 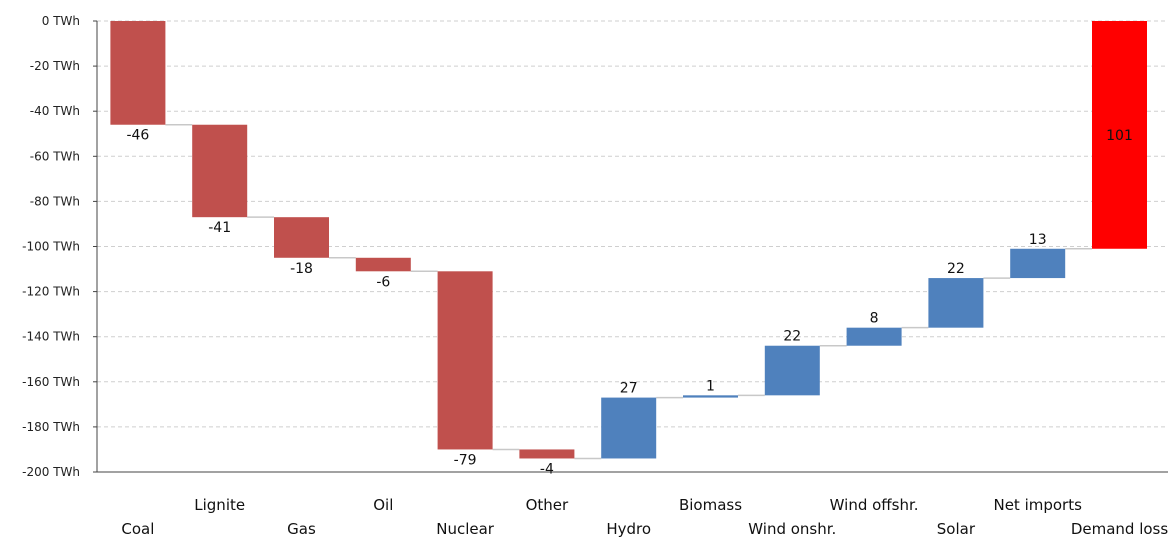 I want to click on y-tick-label: -160 TWh, so click(x=51, y=382).